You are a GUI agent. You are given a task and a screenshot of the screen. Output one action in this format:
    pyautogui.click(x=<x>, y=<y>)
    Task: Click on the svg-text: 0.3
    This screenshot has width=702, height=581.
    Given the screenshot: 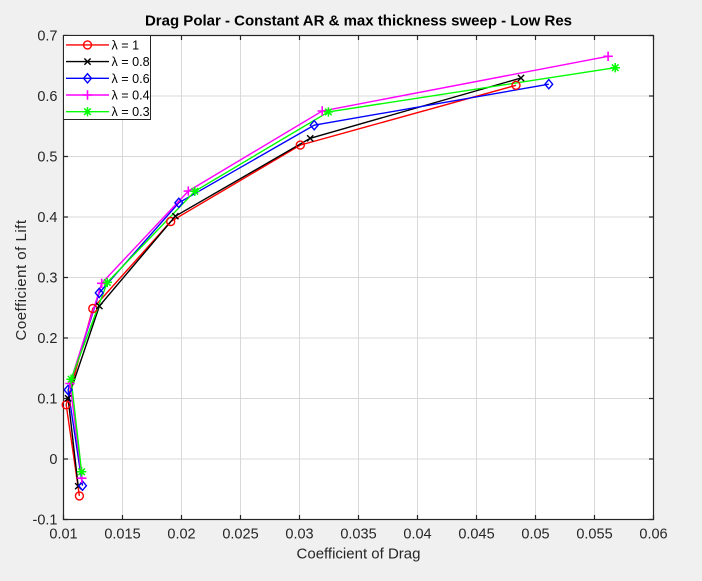 What is the action you would take?
    pyautogui.click(x=47, y=279)
    